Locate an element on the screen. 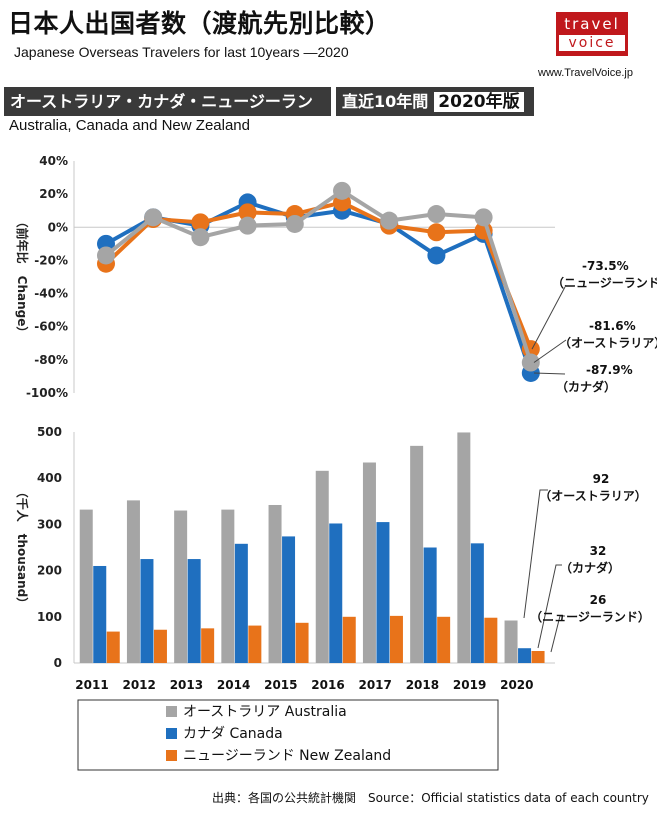 Image resolution: width=657 pixels, height=826 pixels. leader-line-bar-ca is located at coordinates (549, 606).